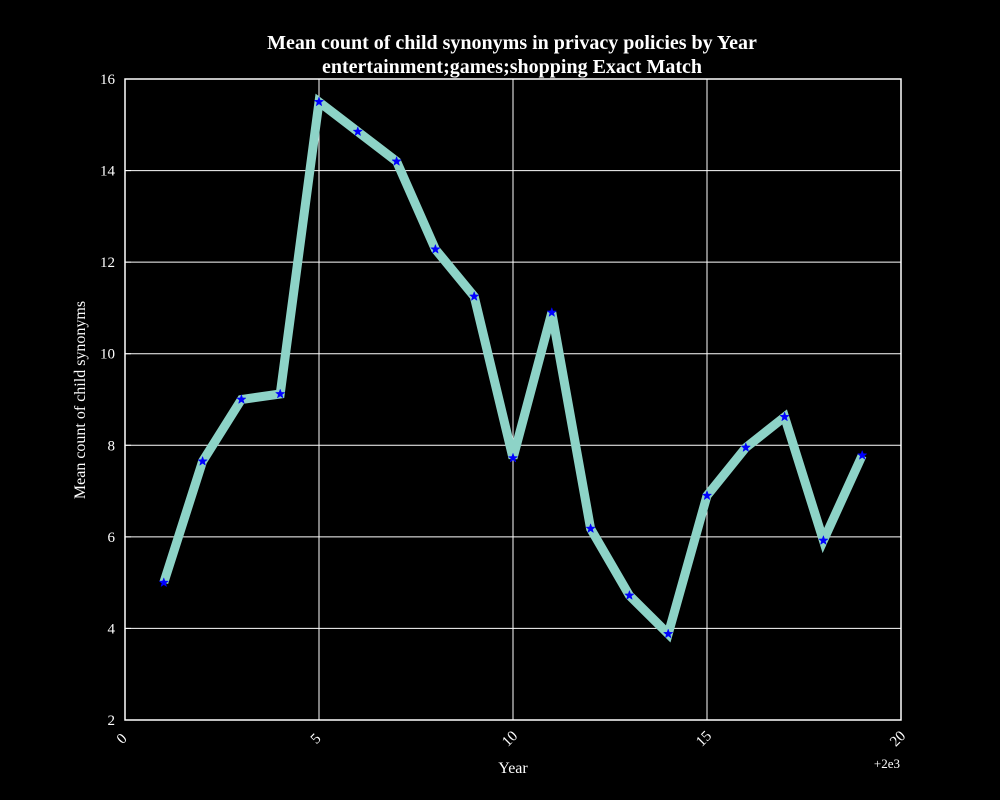 The image size is (1000, 800). I want to click on x-axis-offset-label: +2e3, so click(887, 763).